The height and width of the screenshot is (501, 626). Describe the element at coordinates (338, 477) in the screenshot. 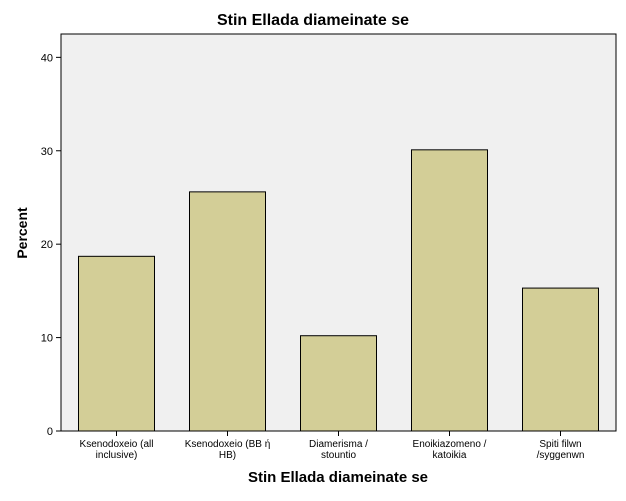

I see `x-axis-title: Stin Ellada diameinate se` at that location.